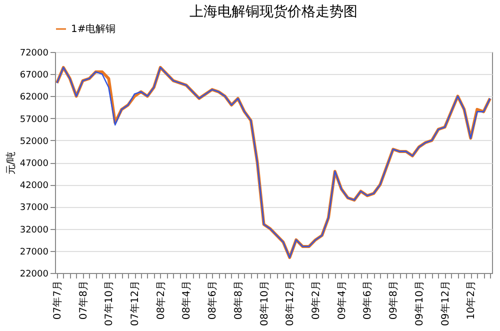 Image resolution: width=500 pixels, height=331 pixels. I want to click on y-tick-label: 37000, so click(34, 208).